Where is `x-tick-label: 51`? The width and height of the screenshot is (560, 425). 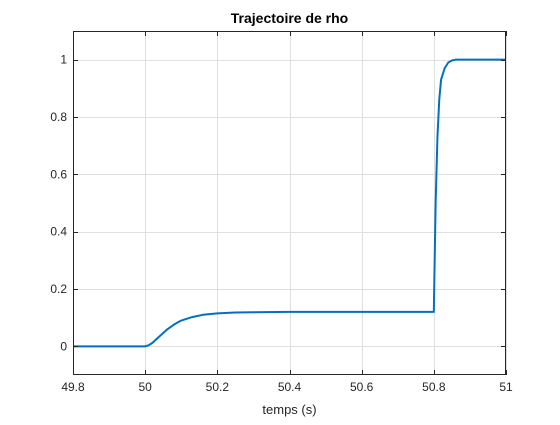
x-tick-label: 51 is located at coordinates (506, 387).